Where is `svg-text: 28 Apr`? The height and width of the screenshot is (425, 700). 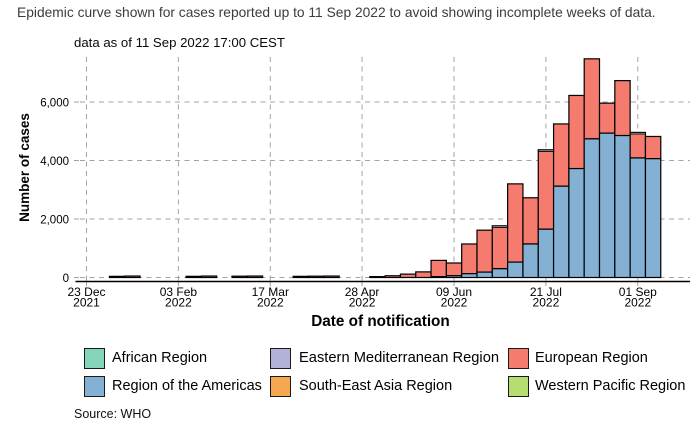 svg-text: 28 Apr is located at coordinates (362, 292).